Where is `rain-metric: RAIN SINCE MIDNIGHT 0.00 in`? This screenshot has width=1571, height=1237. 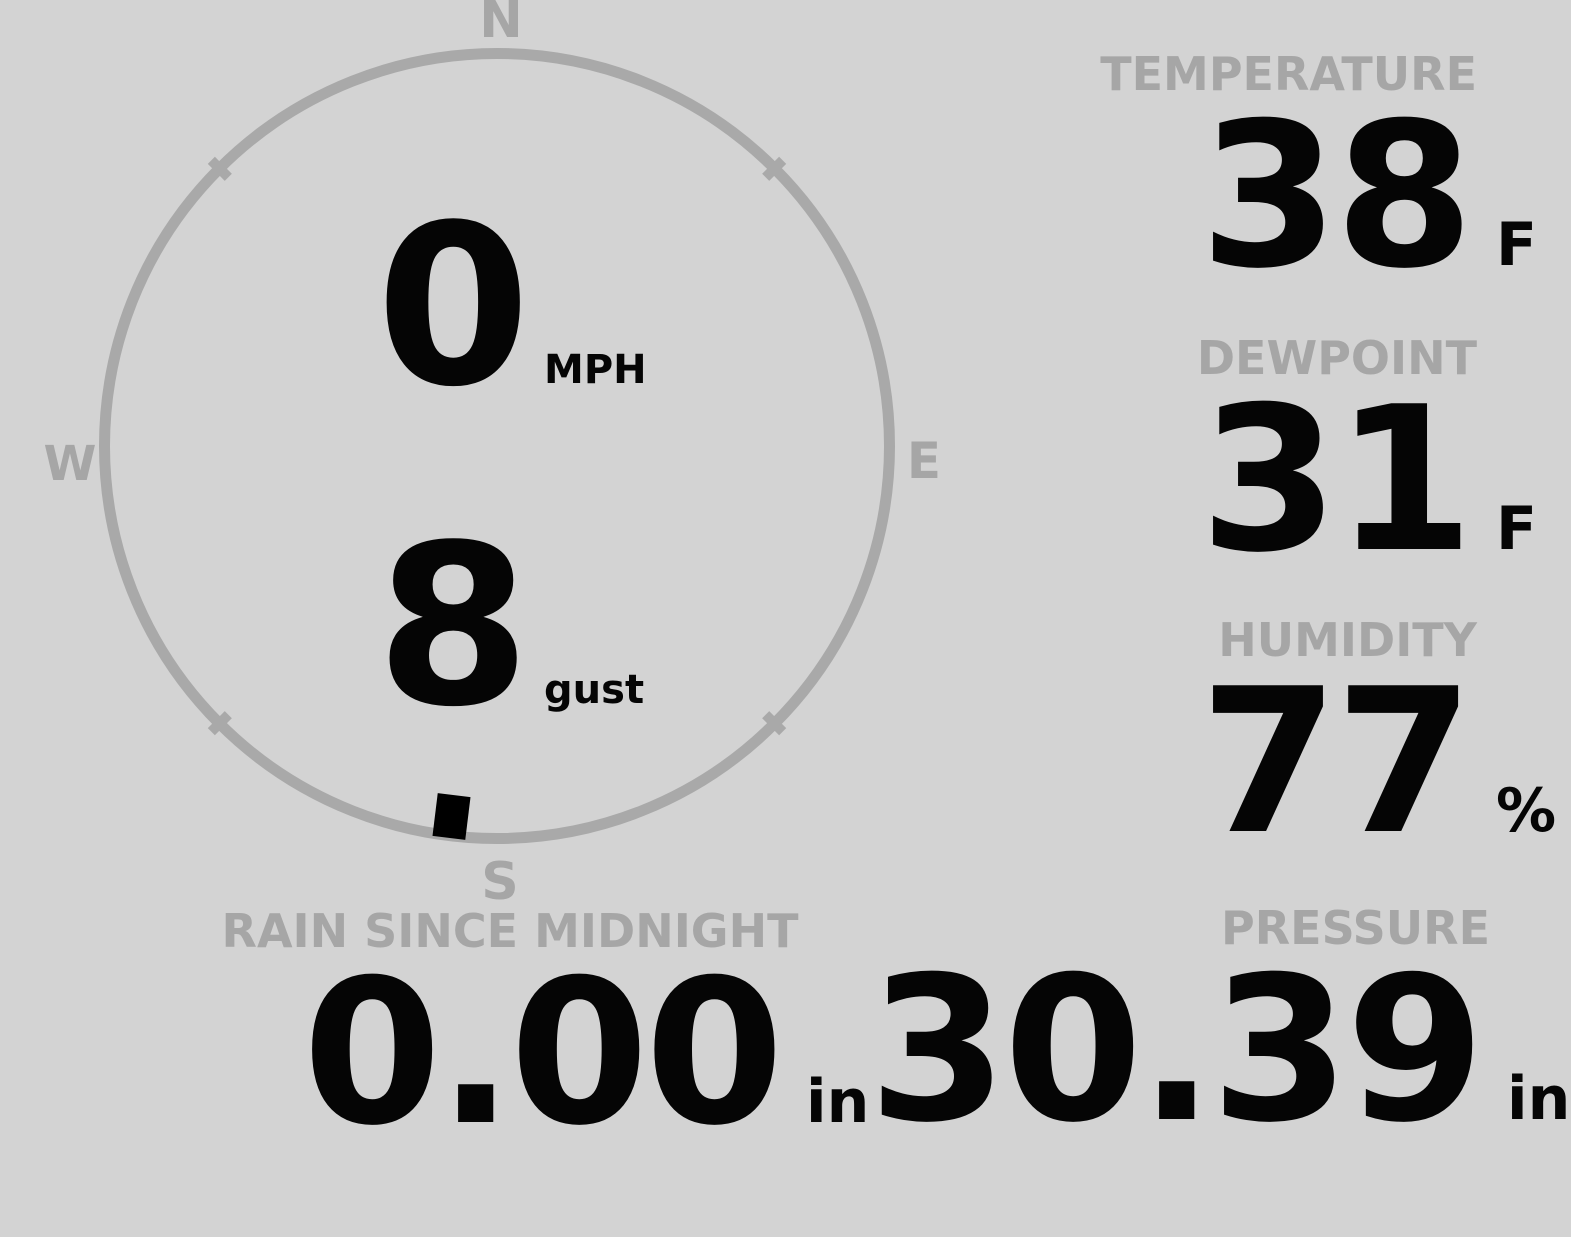
rain-metric: RAIN SINCE MIDNIGHT 0.00 in is located at coordinates (515, 1037).